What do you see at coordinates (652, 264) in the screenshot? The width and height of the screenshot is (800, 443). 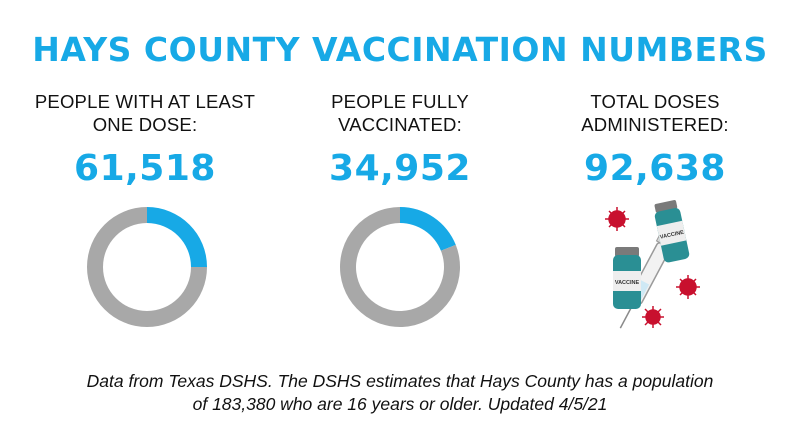 I see `vaccine-syringe-virus-icon: VACCINE VACCINE` at bounding box center [652, 264].